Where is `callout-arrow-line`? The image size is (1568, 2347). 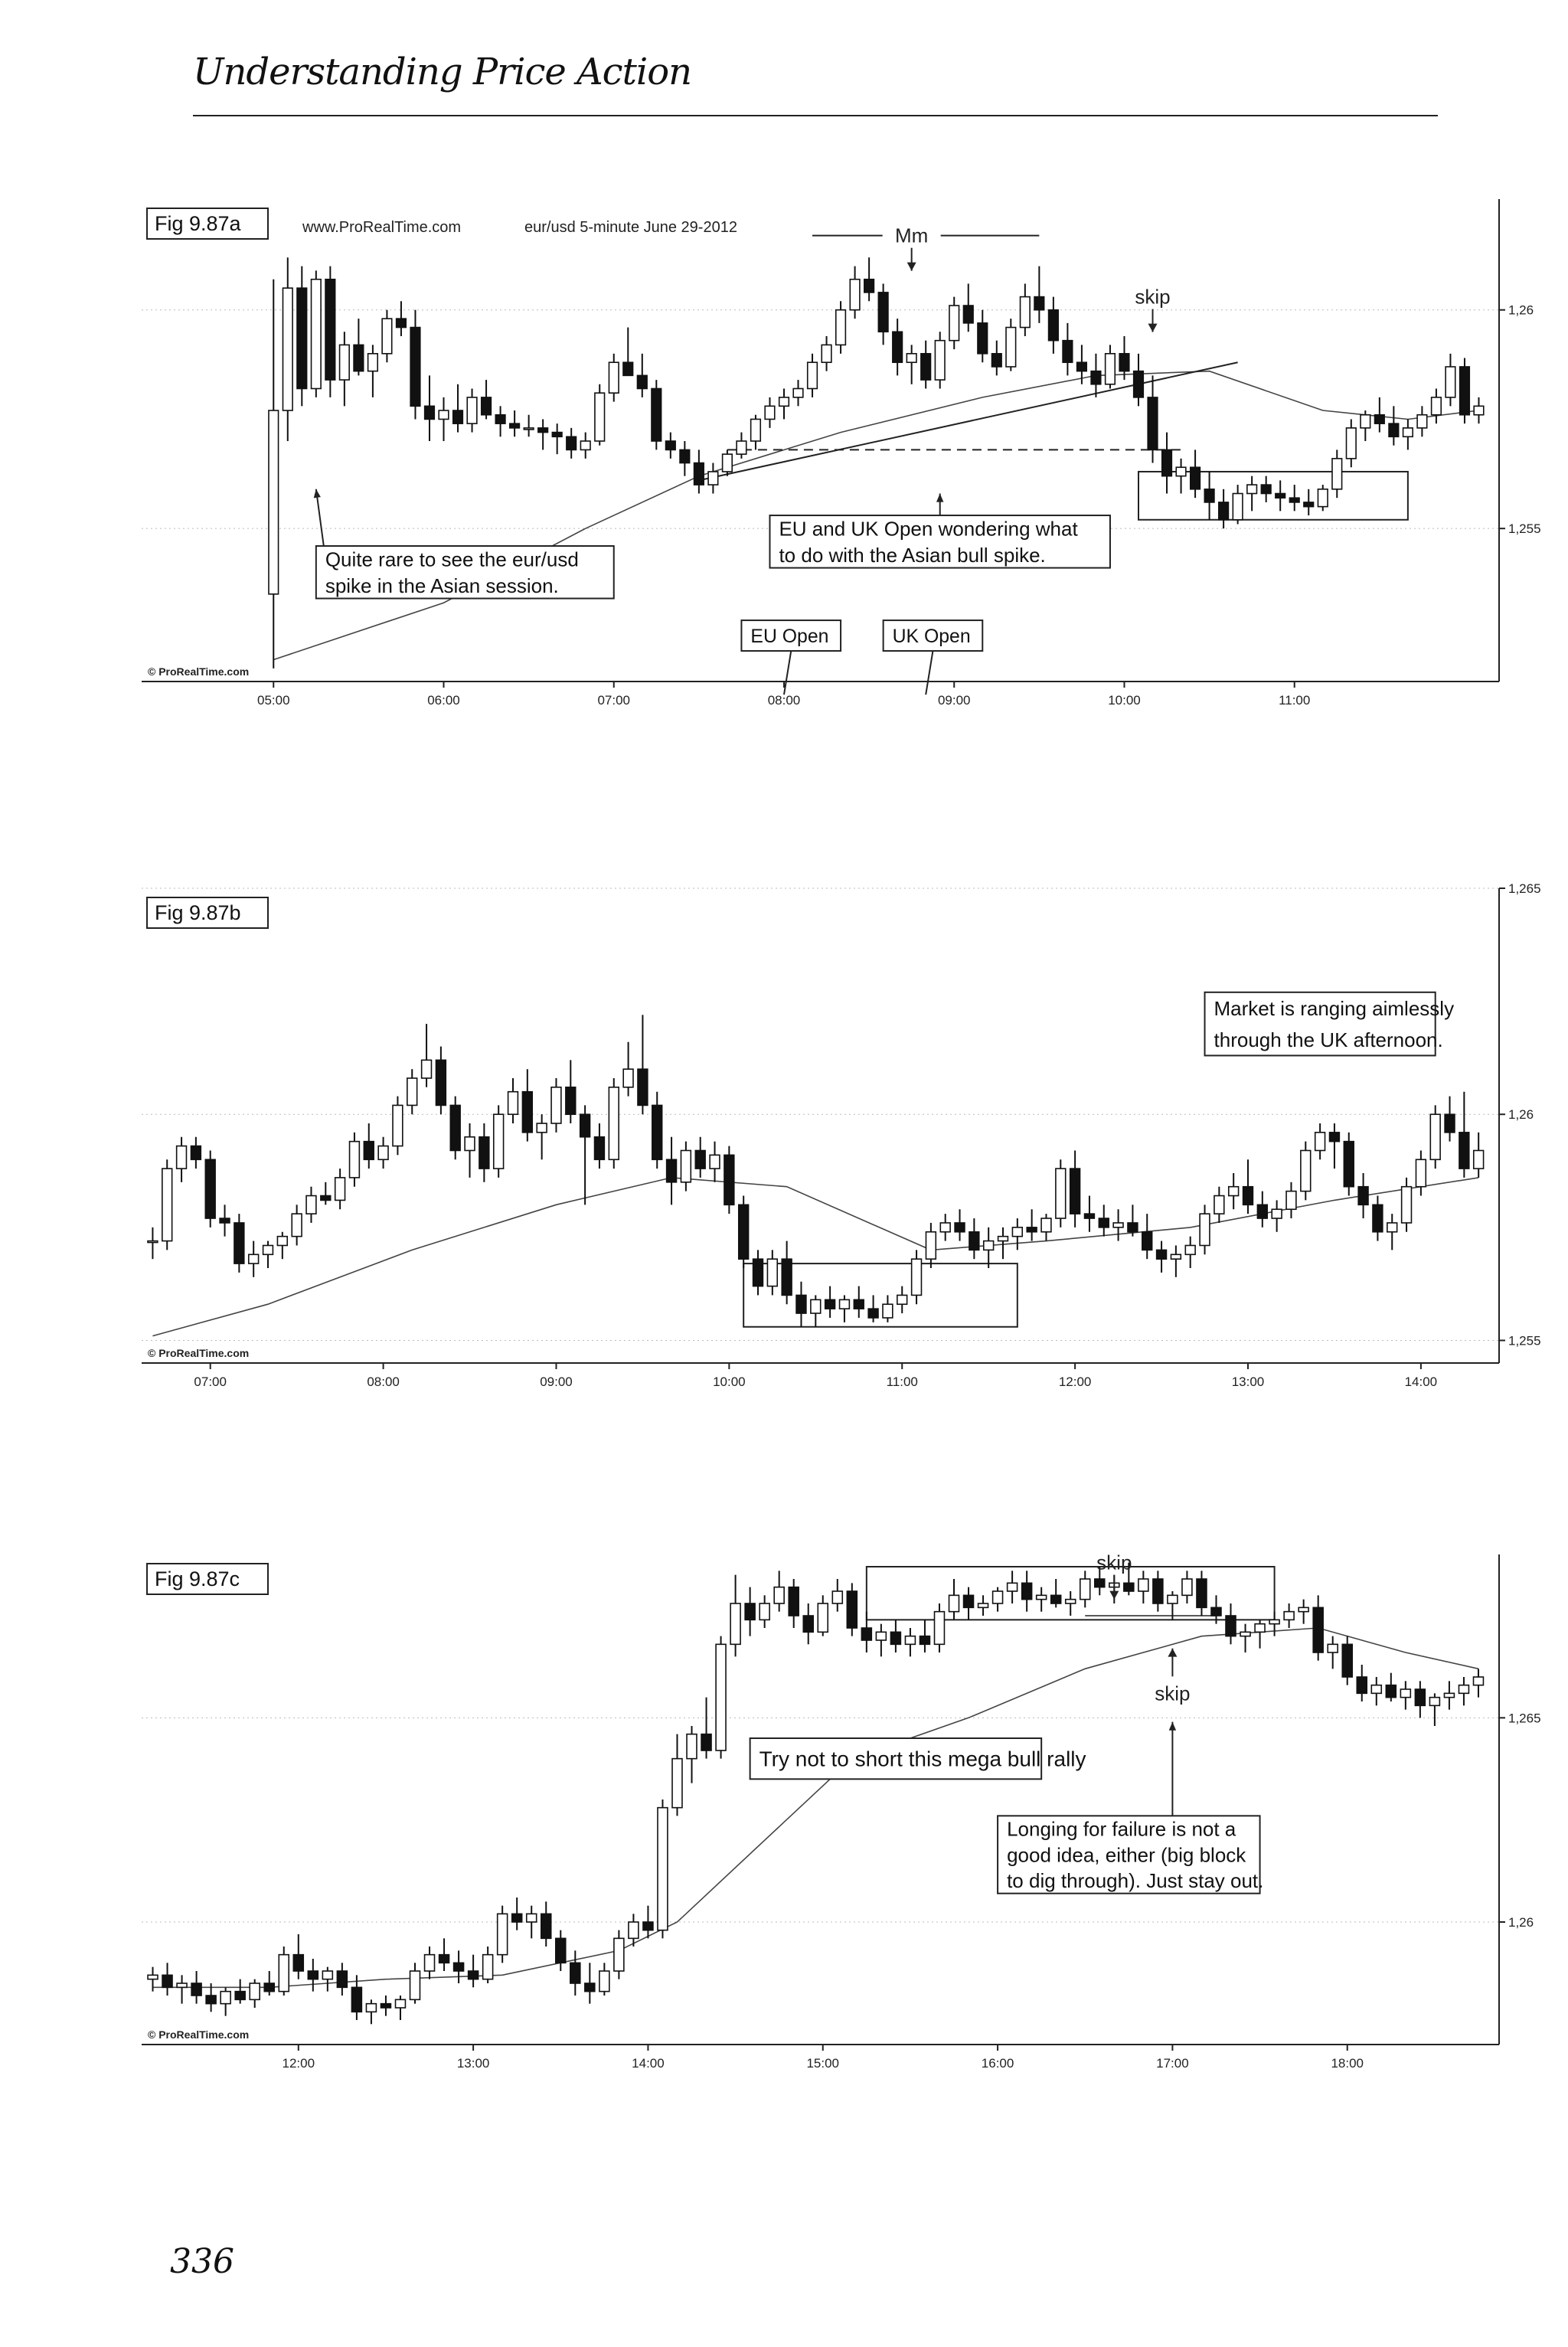
callout-arrow-line is located at coordinates (320, 518).